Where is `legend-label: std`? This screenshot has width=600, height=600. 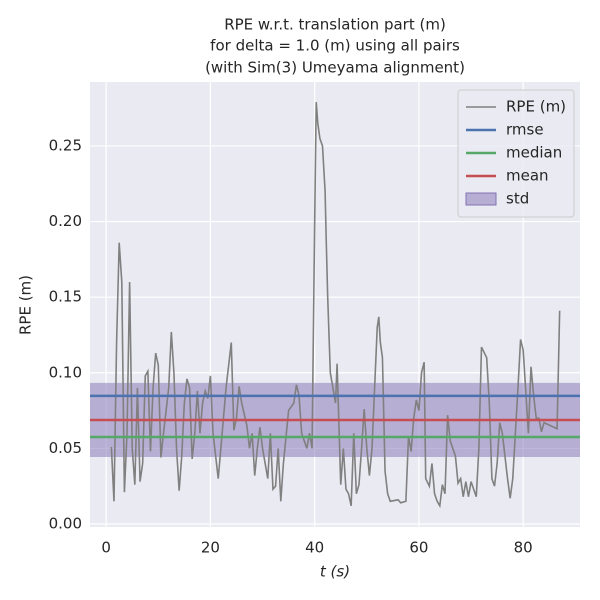 legend-label: std is located at coordinates (517, 199).